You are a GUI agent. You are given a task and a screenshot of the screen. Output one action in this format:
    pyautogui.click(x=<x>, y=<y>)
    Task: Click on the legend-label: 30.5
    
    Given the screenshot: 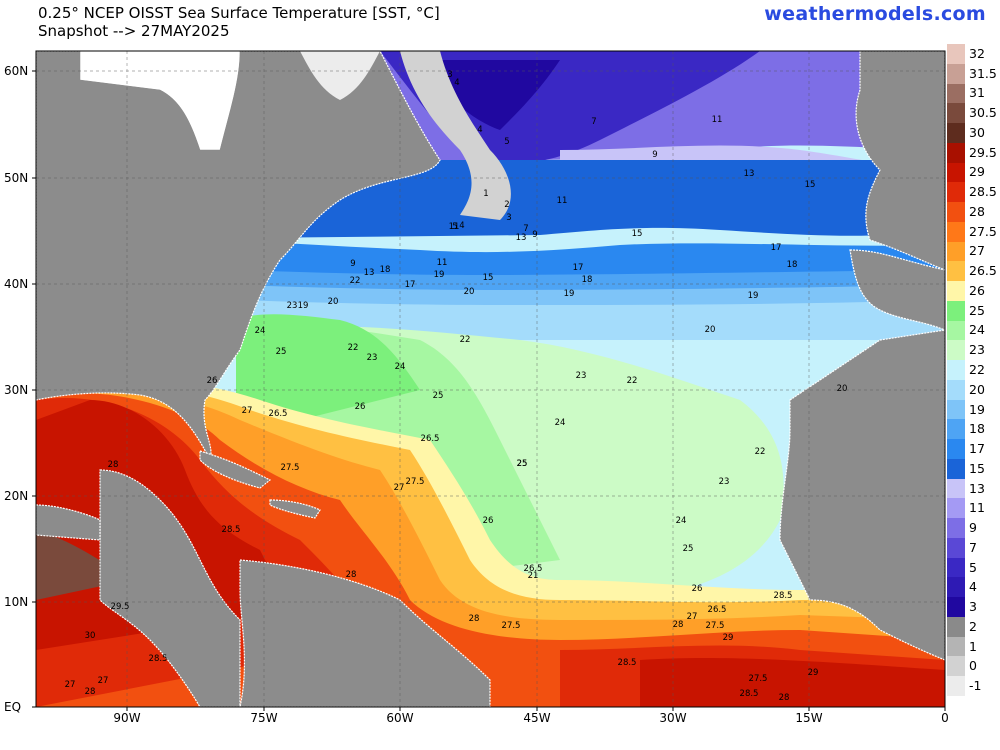 What is the action you would take?
    pyautogui.click(x=983, y=113)
    